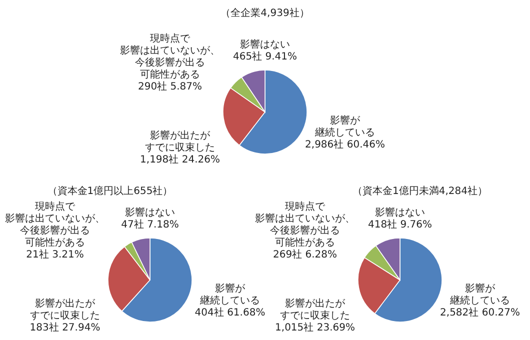 This screenshot has width=530, height=340. I want to click on data-label: 47社 7.18%, so click(150, 224).